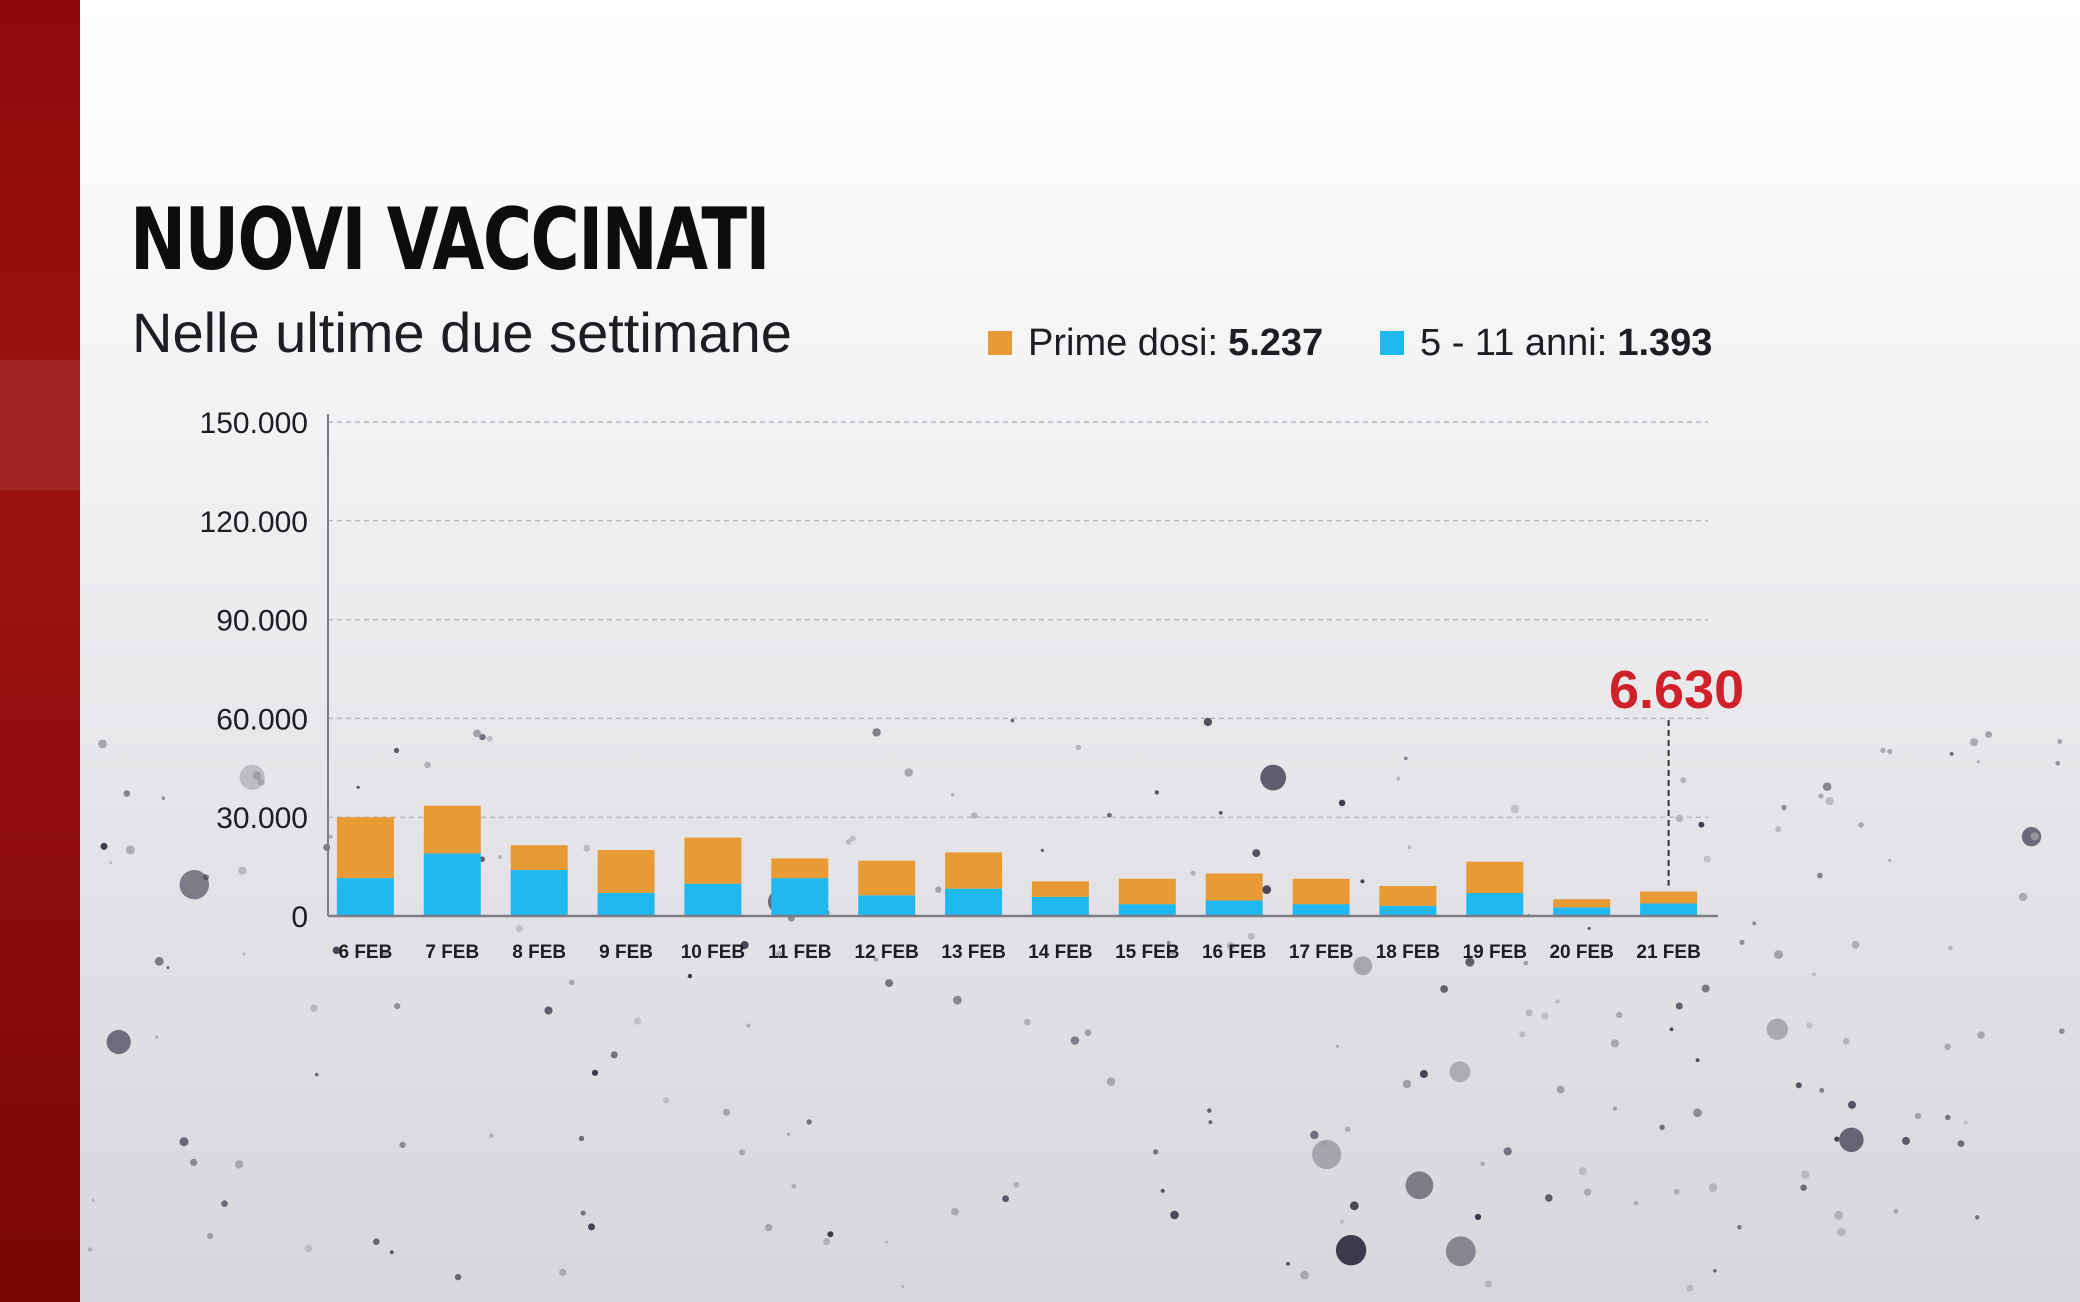 The image size is (2080, 1302). What do you see at coordinates (262, 719) in the screenshot?
I see `y-tick-label: 60.000` at bounding box center [262, 719].